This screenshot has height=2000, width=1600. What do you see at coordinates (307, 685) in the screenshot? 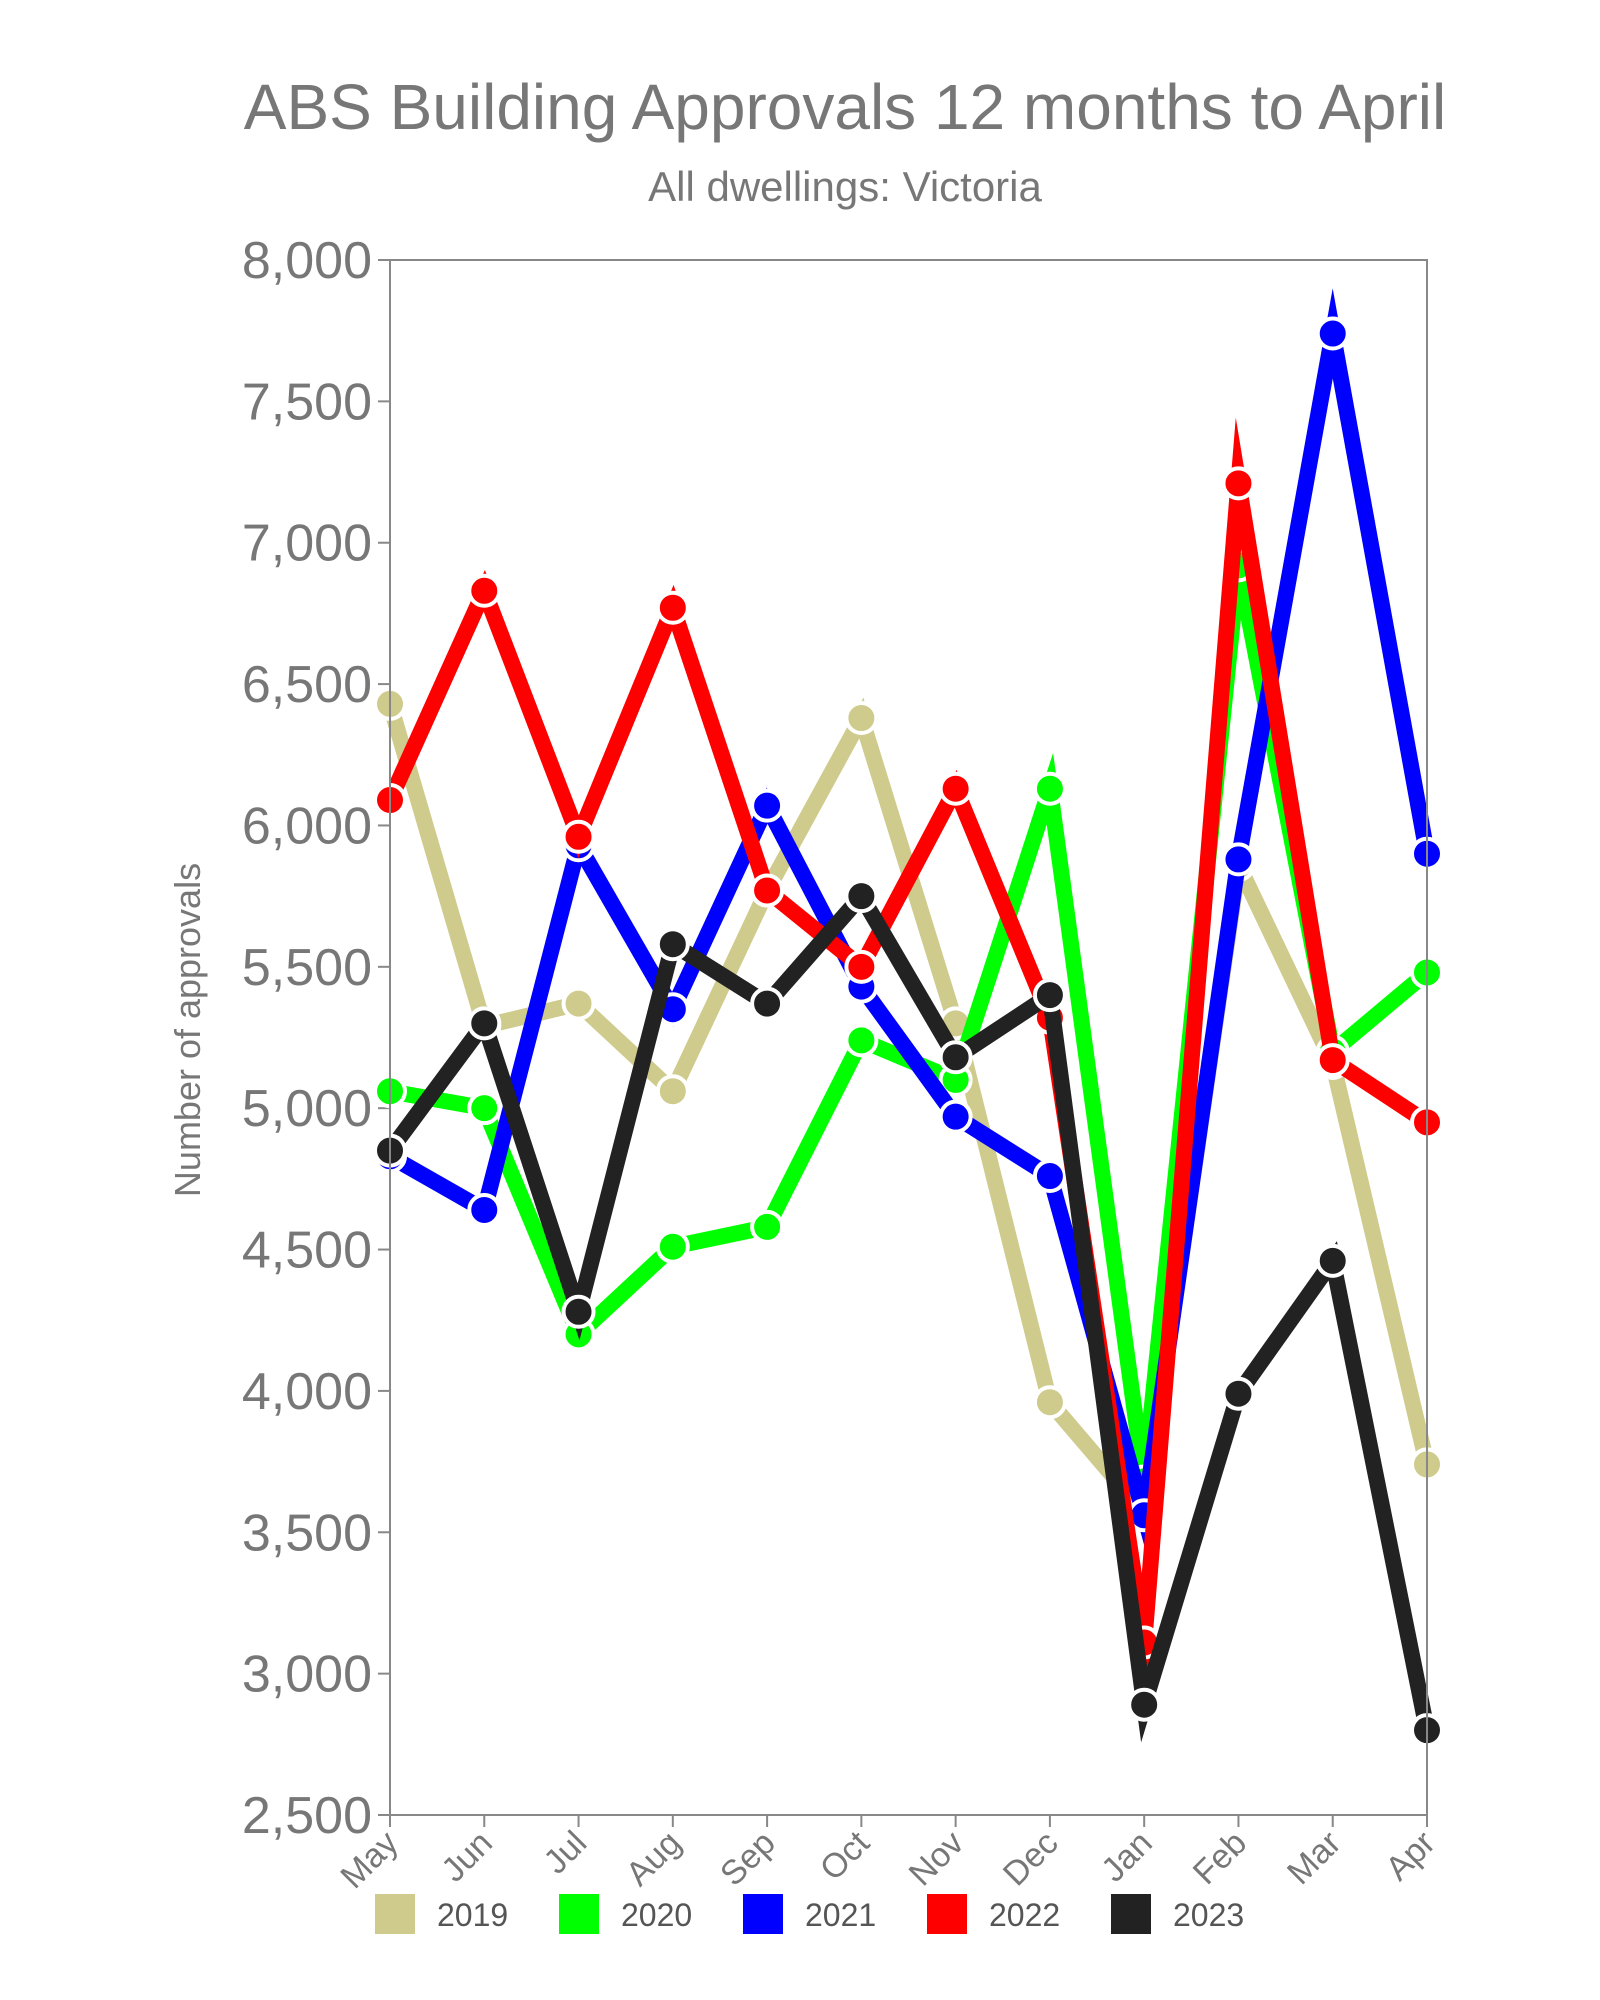
I see `y-tick-label: 6,500` at bounding box center [307, 685].